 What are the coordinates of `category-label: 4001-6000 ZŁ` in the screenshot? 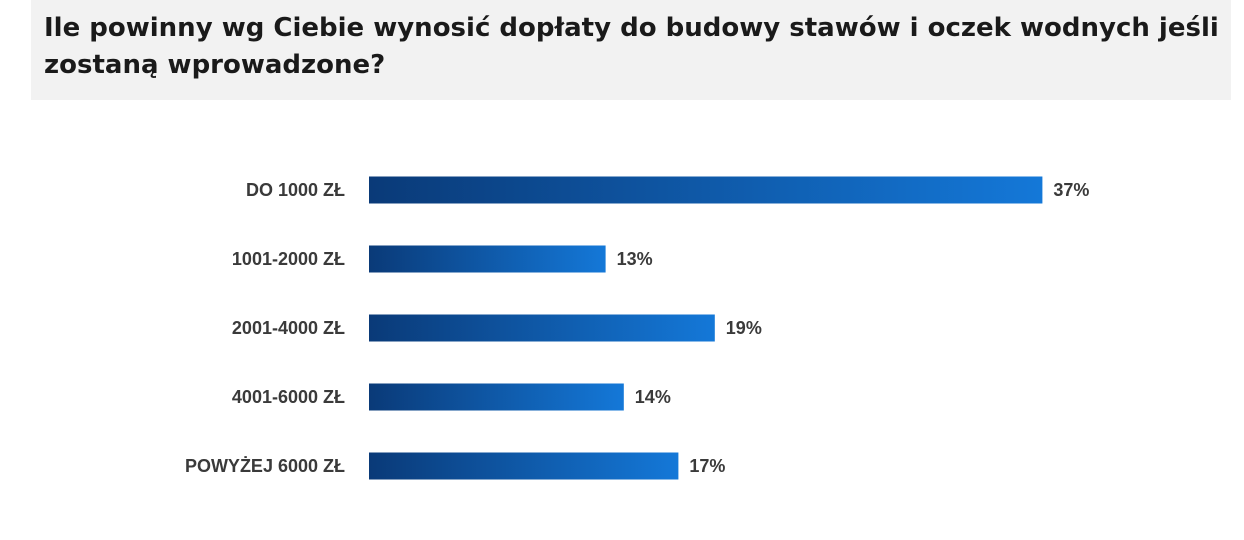 It's located at (288, 397).